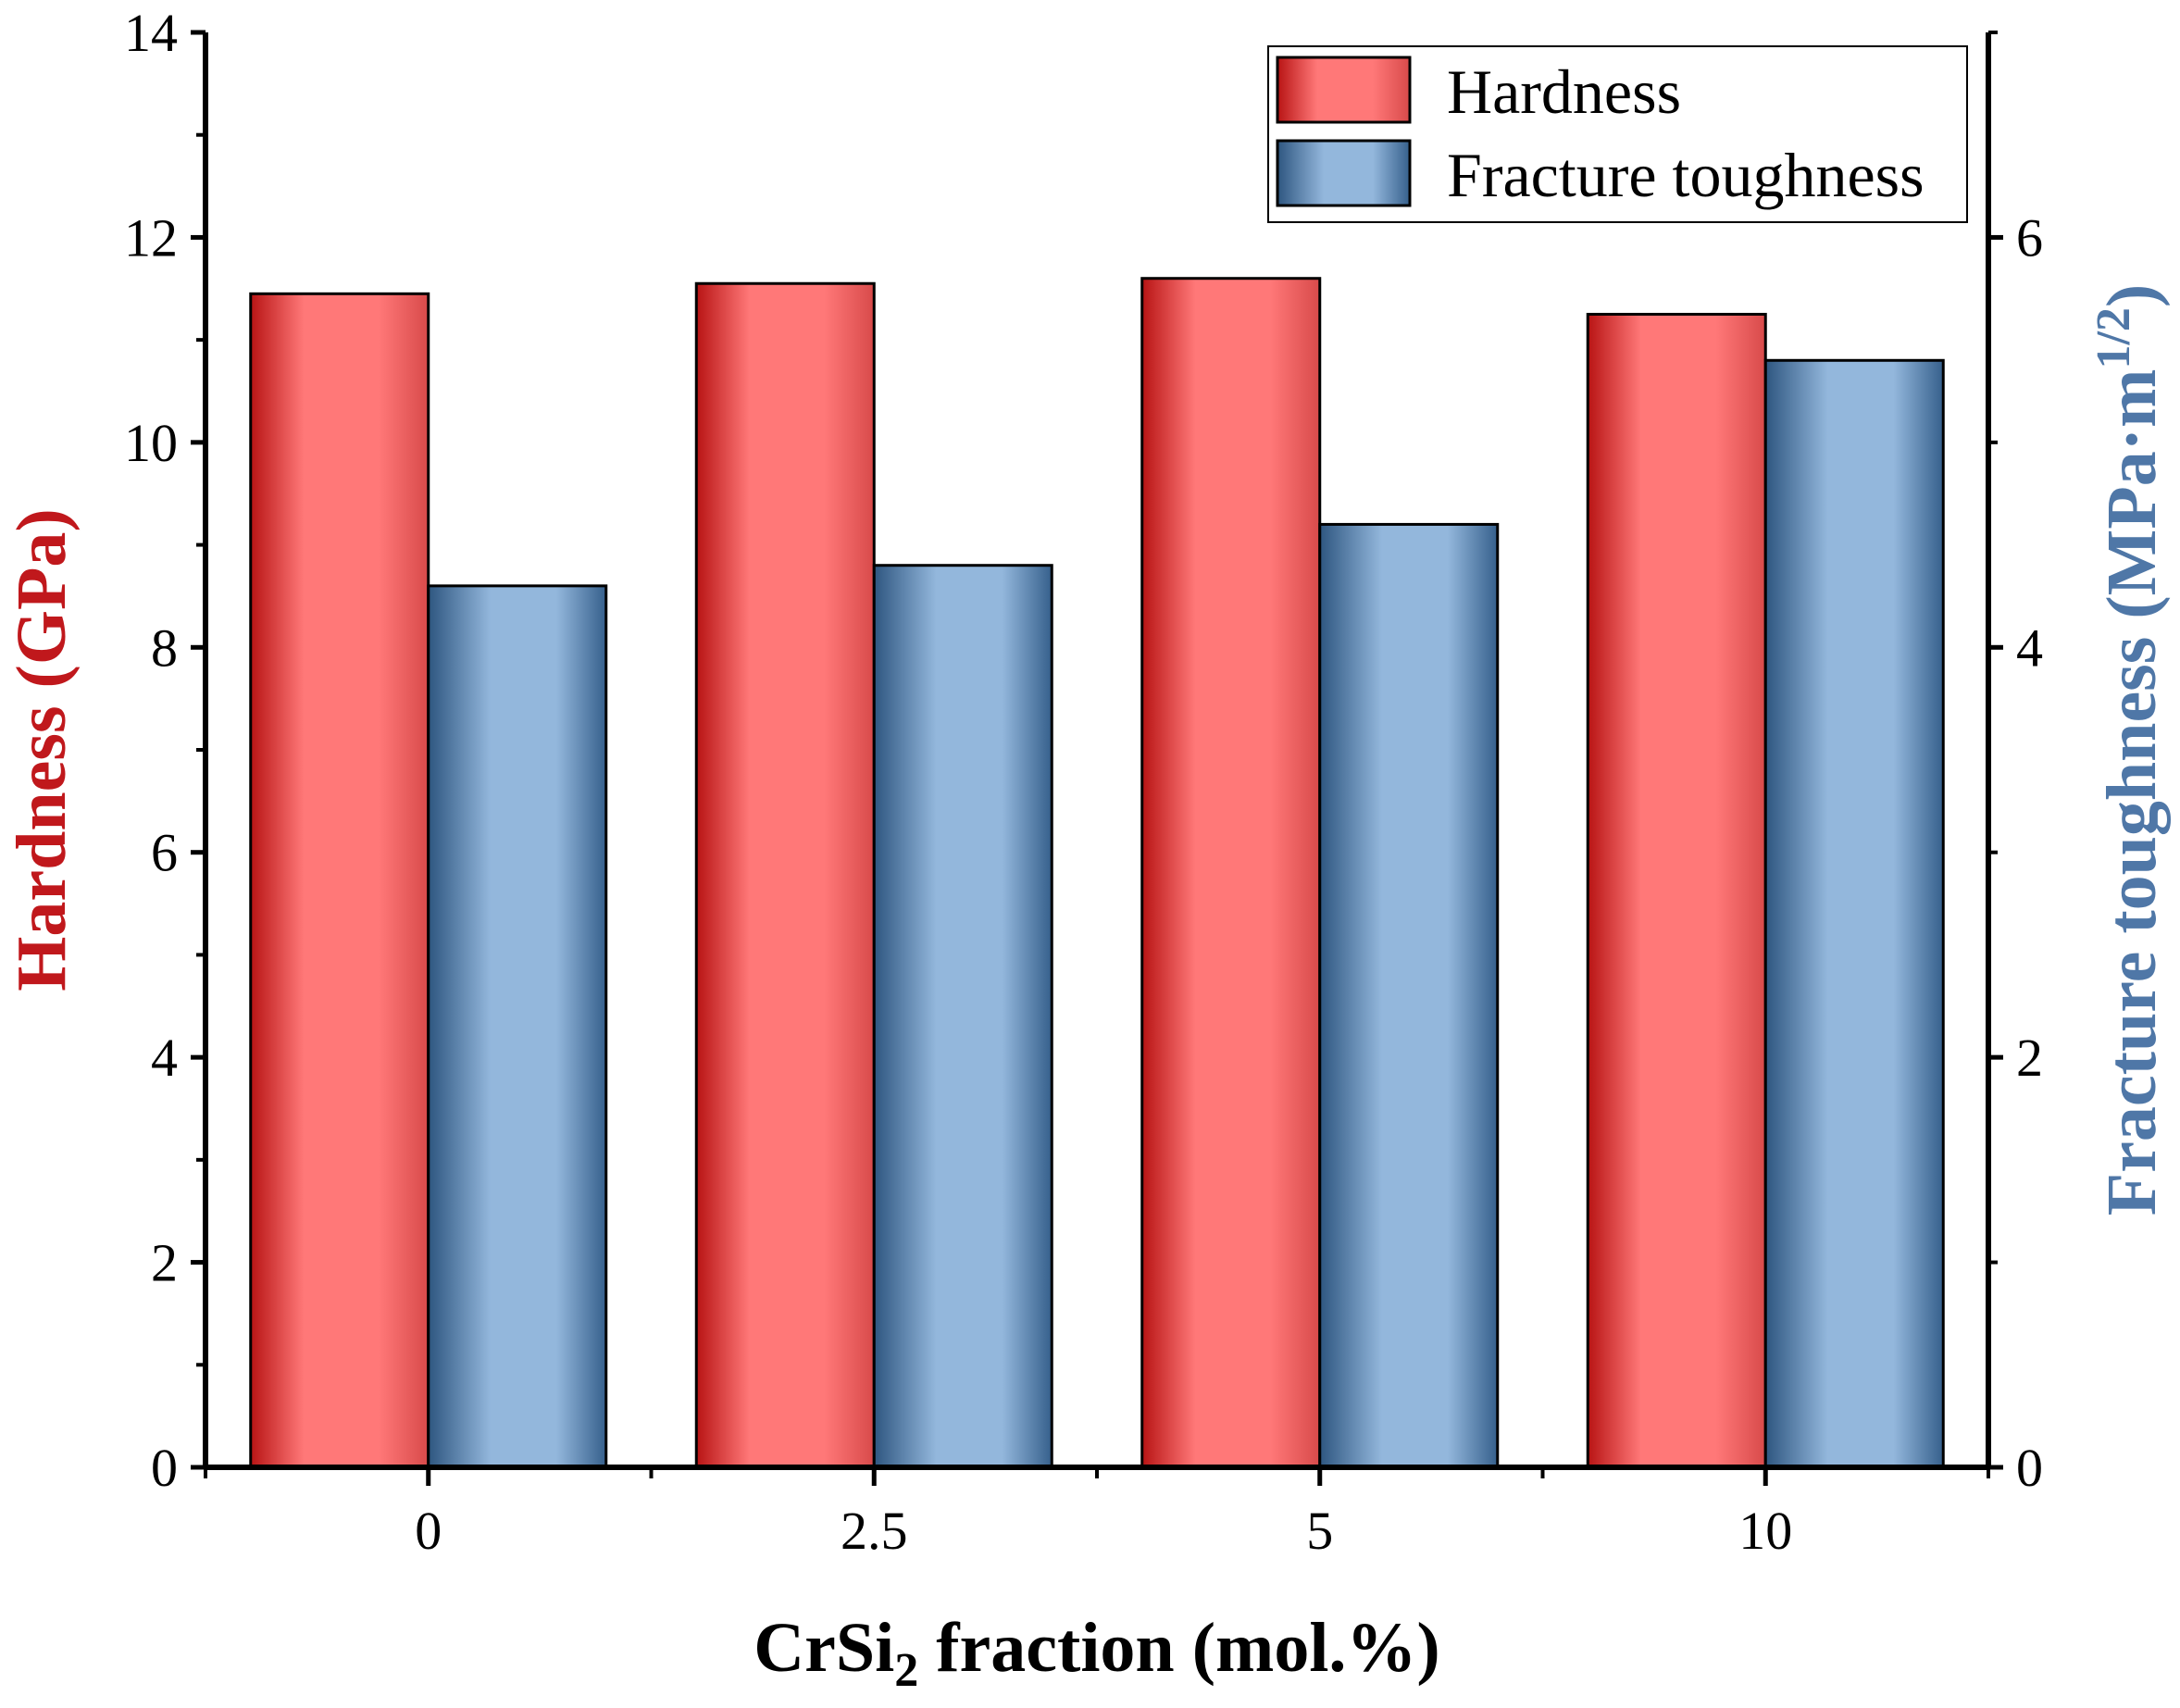  I want to click on y-right-tick-label: 0, so click(2029, 1468).